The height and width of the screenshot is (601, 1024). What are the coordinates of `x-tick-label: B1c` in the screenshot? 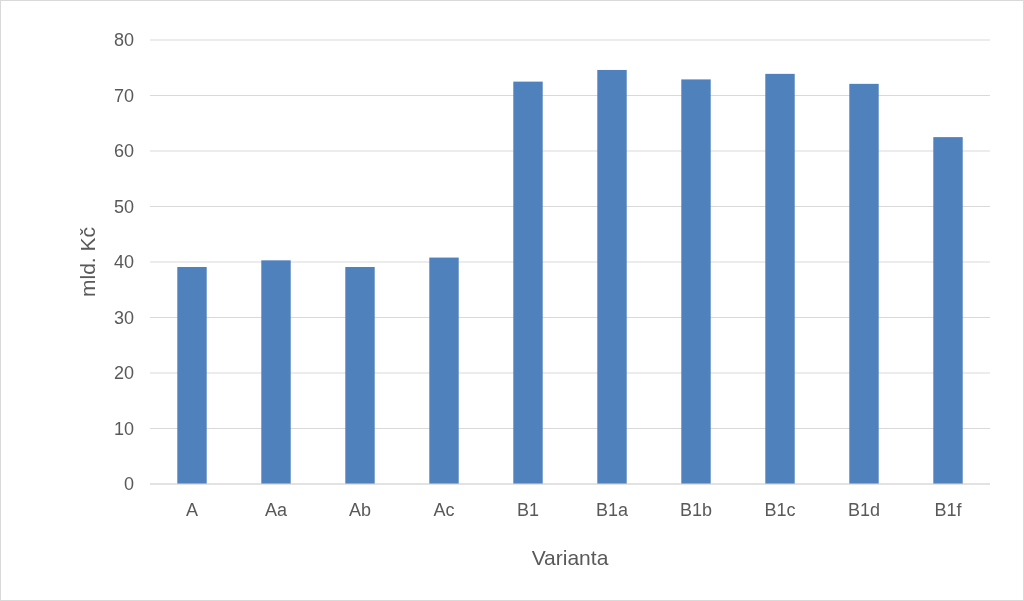 It's located at (780, 510).